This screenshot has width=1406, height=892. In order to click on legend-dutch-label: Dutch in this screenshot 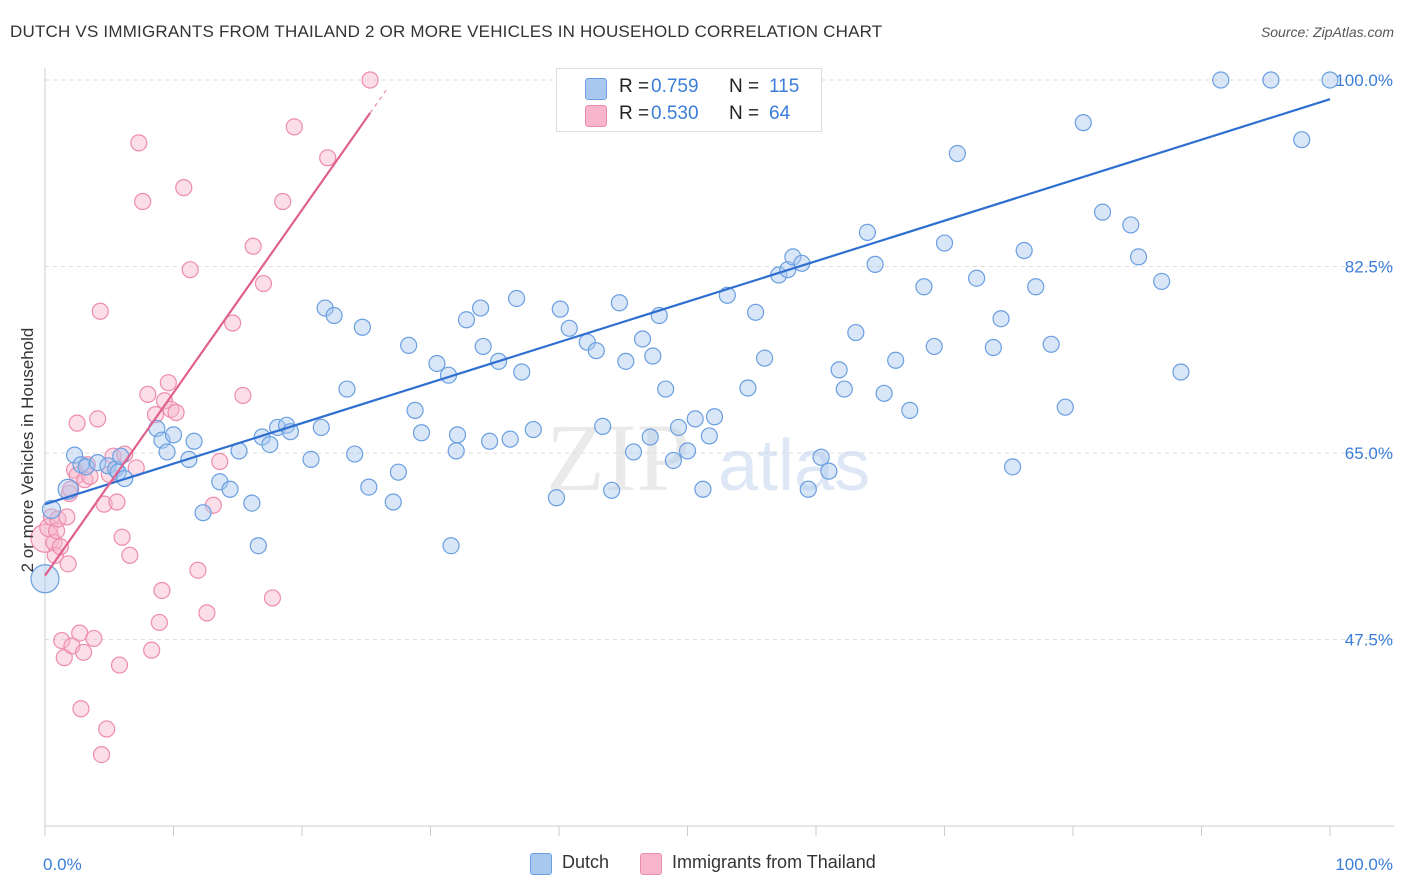, I will do `click(586, 862)`.